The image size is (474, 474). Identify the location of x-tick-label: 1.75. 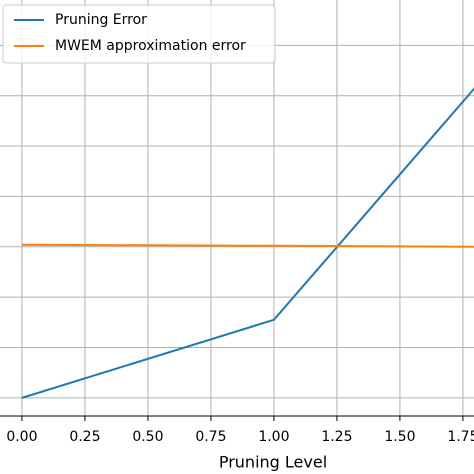
(460, 437).